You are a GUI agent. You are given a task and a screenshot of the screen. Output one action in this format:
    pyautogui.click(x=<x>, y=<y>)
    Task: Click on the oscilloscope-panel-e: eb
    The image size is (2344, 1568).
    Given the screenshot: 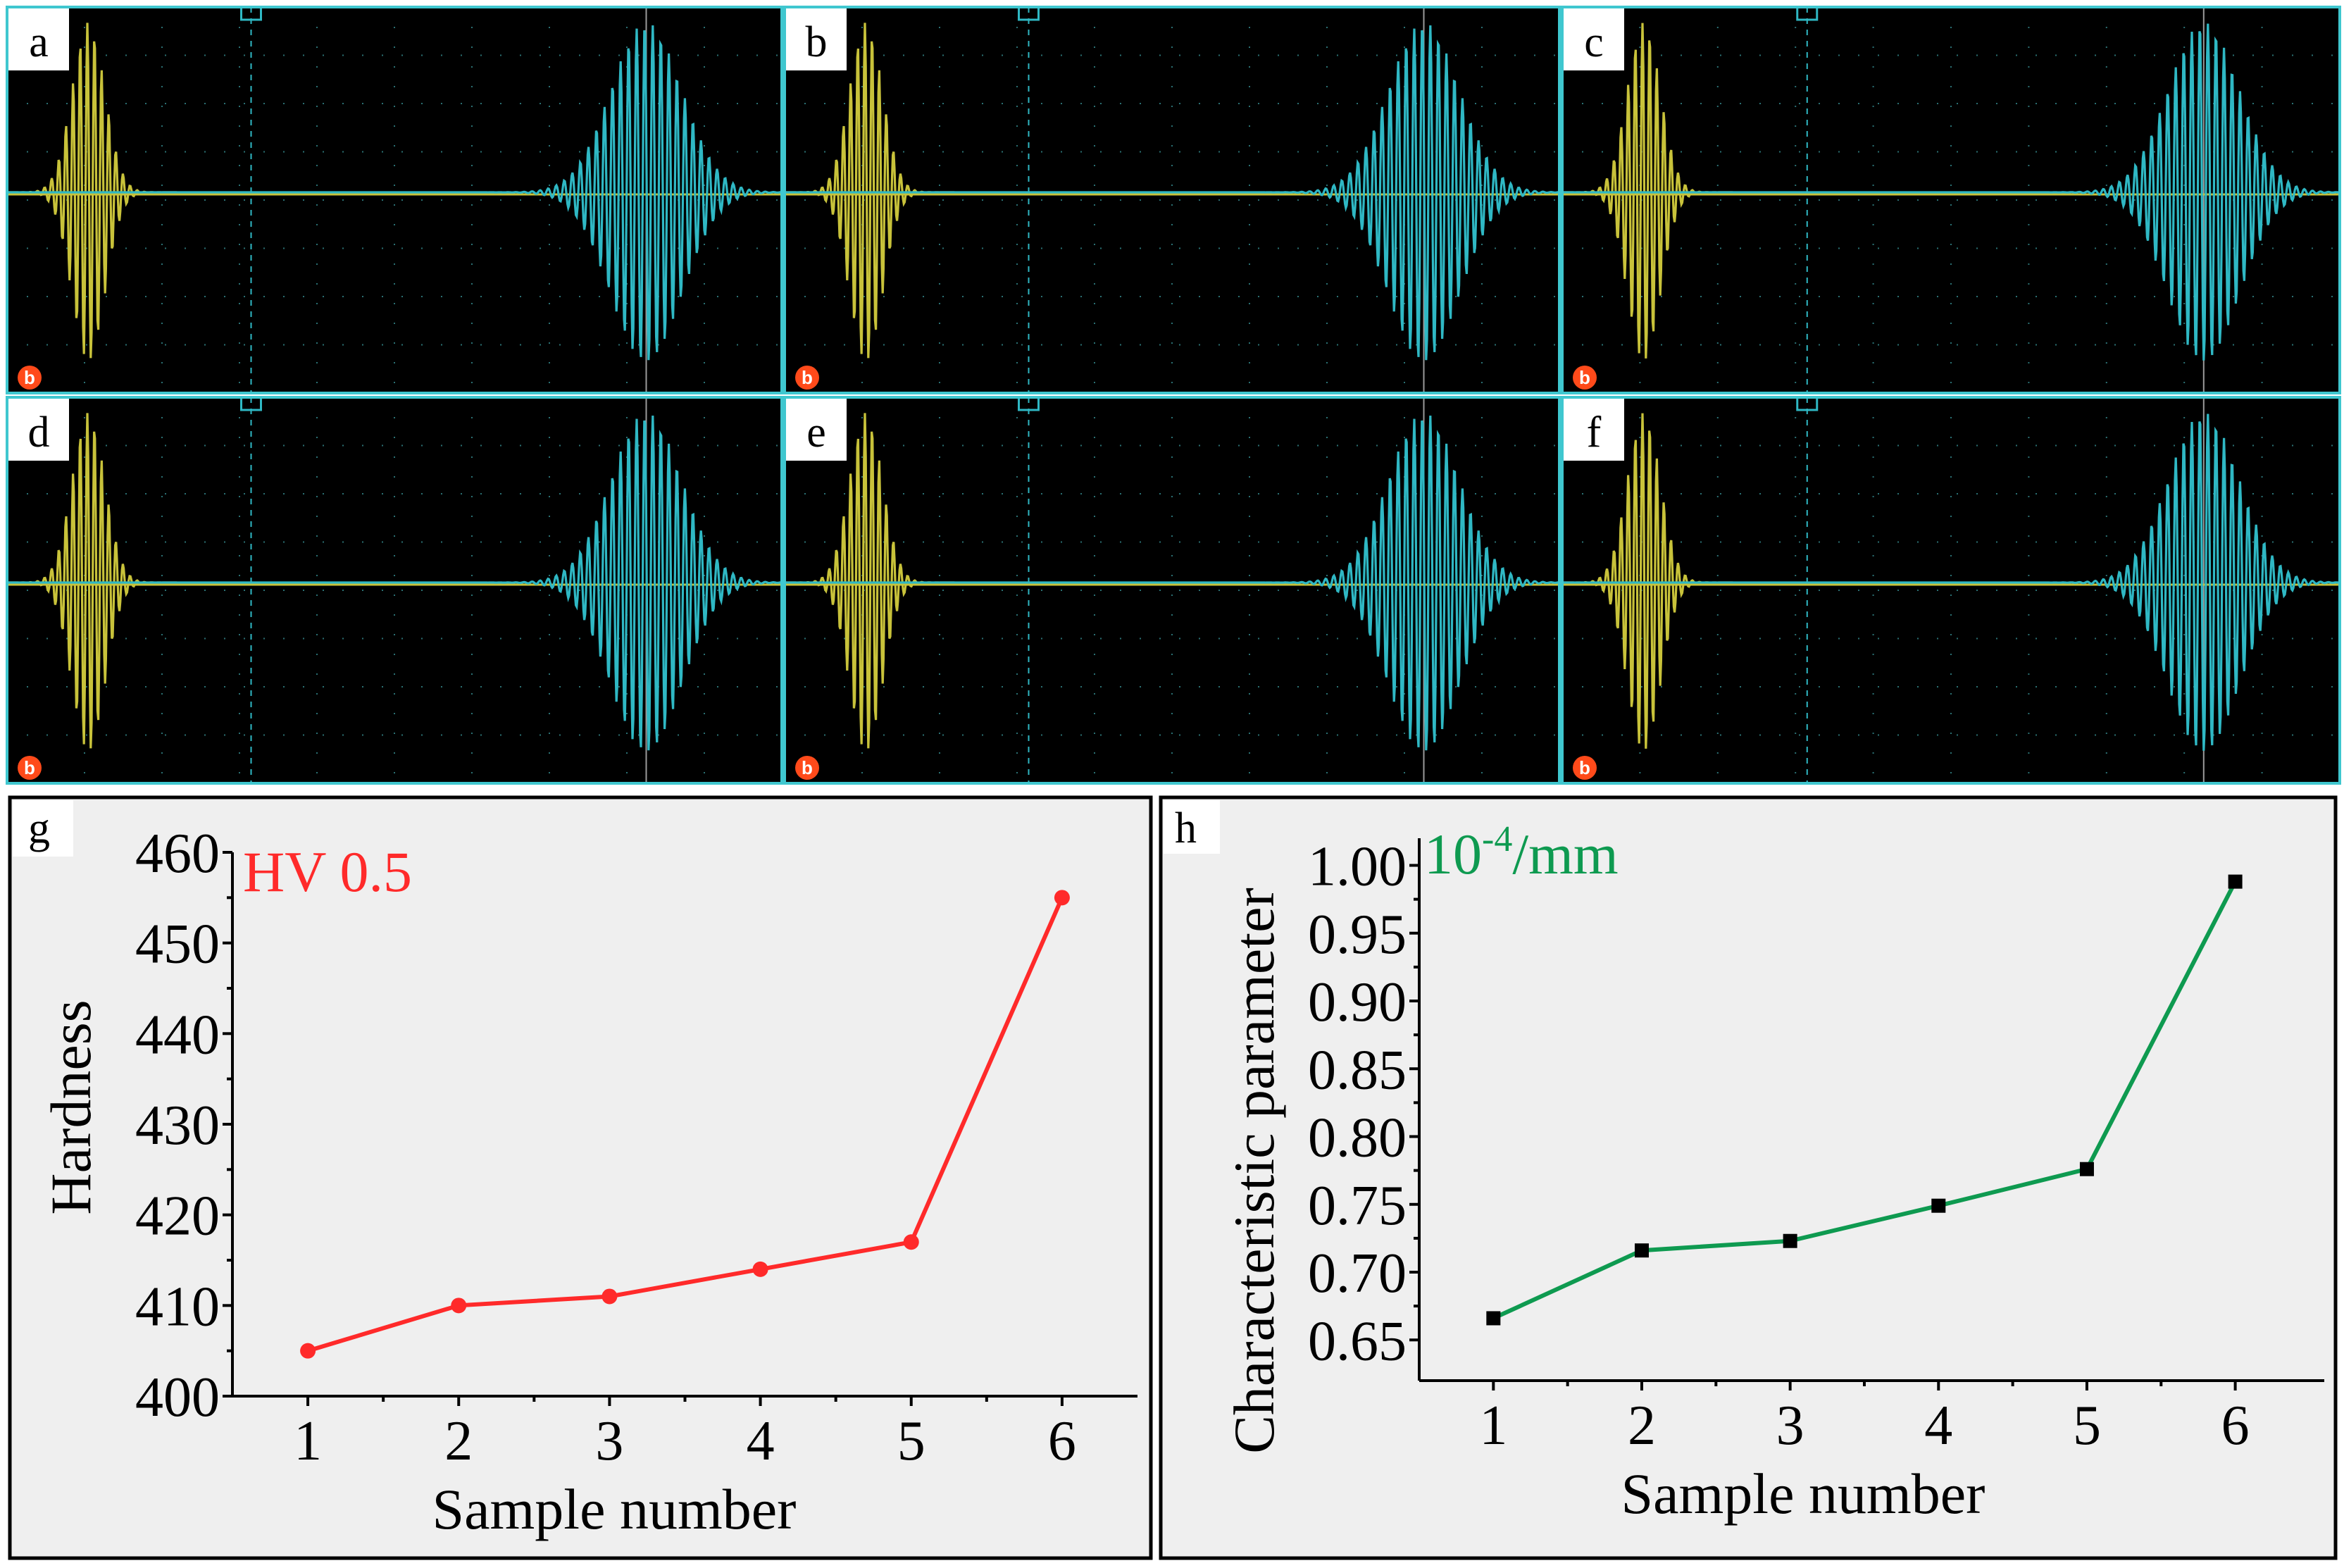 What is the action you would take?
    pyautogui.click(x=1172, y=590)
    